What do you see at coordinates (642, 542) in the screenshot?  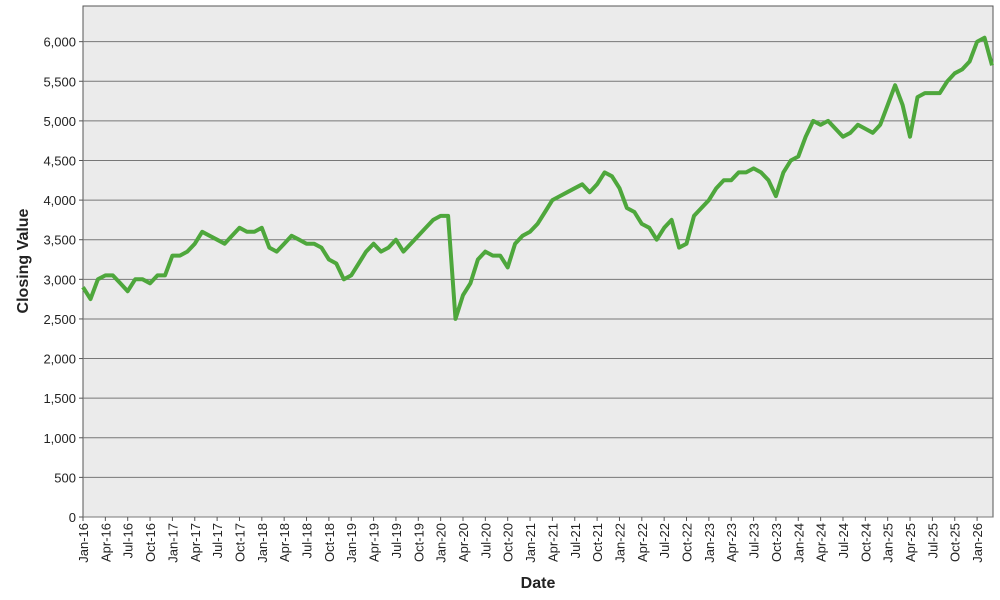 I see `x-tick-label: Apr-22` at bounding box center [642, 542].